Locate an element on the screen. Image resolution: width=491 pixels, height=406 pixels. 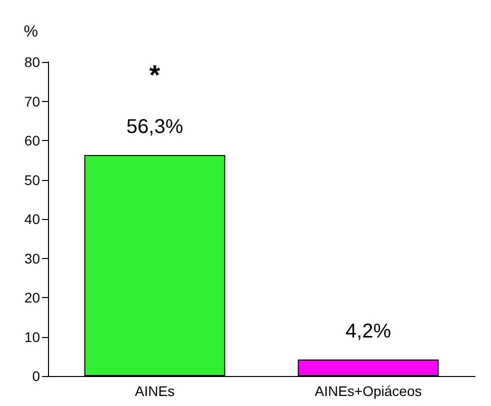
annotation: * is located at coordinates (154, 75).